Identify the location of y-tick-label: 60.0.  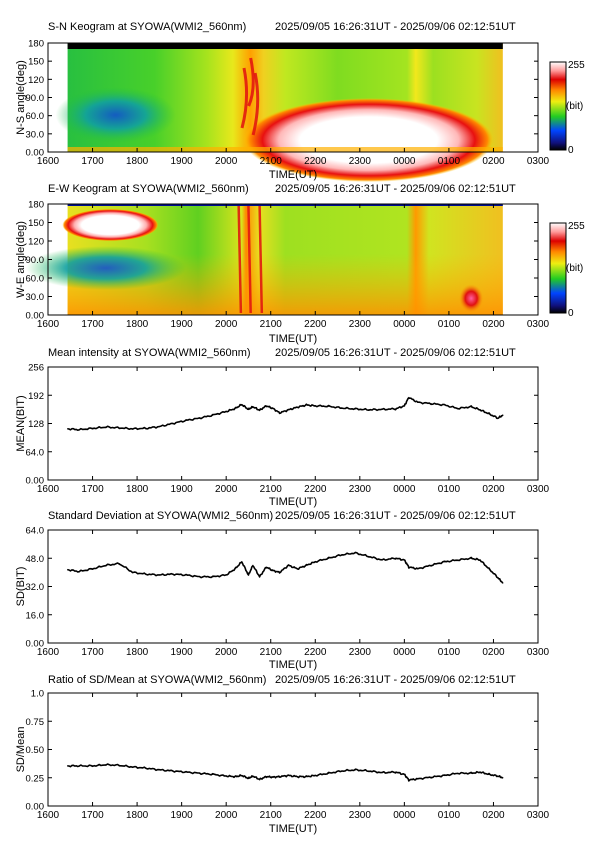
(35, 279).